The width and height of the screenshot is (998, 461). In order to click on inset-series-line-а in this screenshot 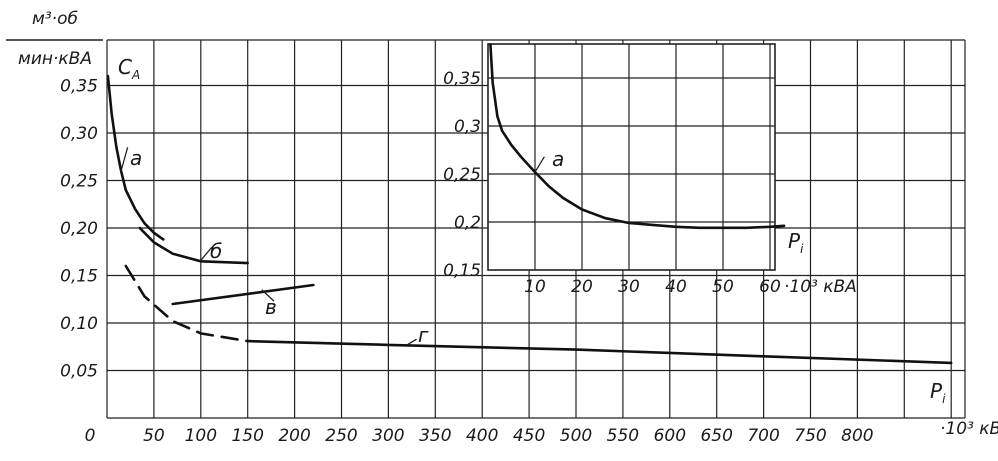, I will do `click(637, 136)`.